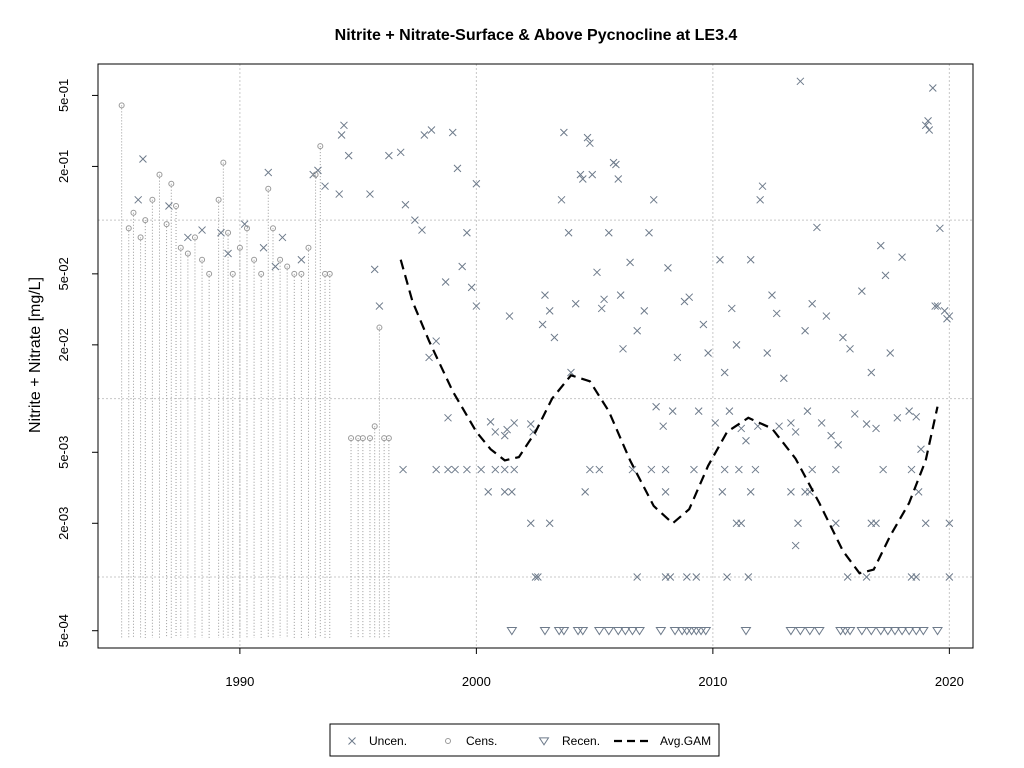 The width and height of the screenshot is (1024, 768). What do you see at coordinates (63, 523) in the screenshot?
I see `y-tick-label: 2e-03` at bounding box center [63, 523].